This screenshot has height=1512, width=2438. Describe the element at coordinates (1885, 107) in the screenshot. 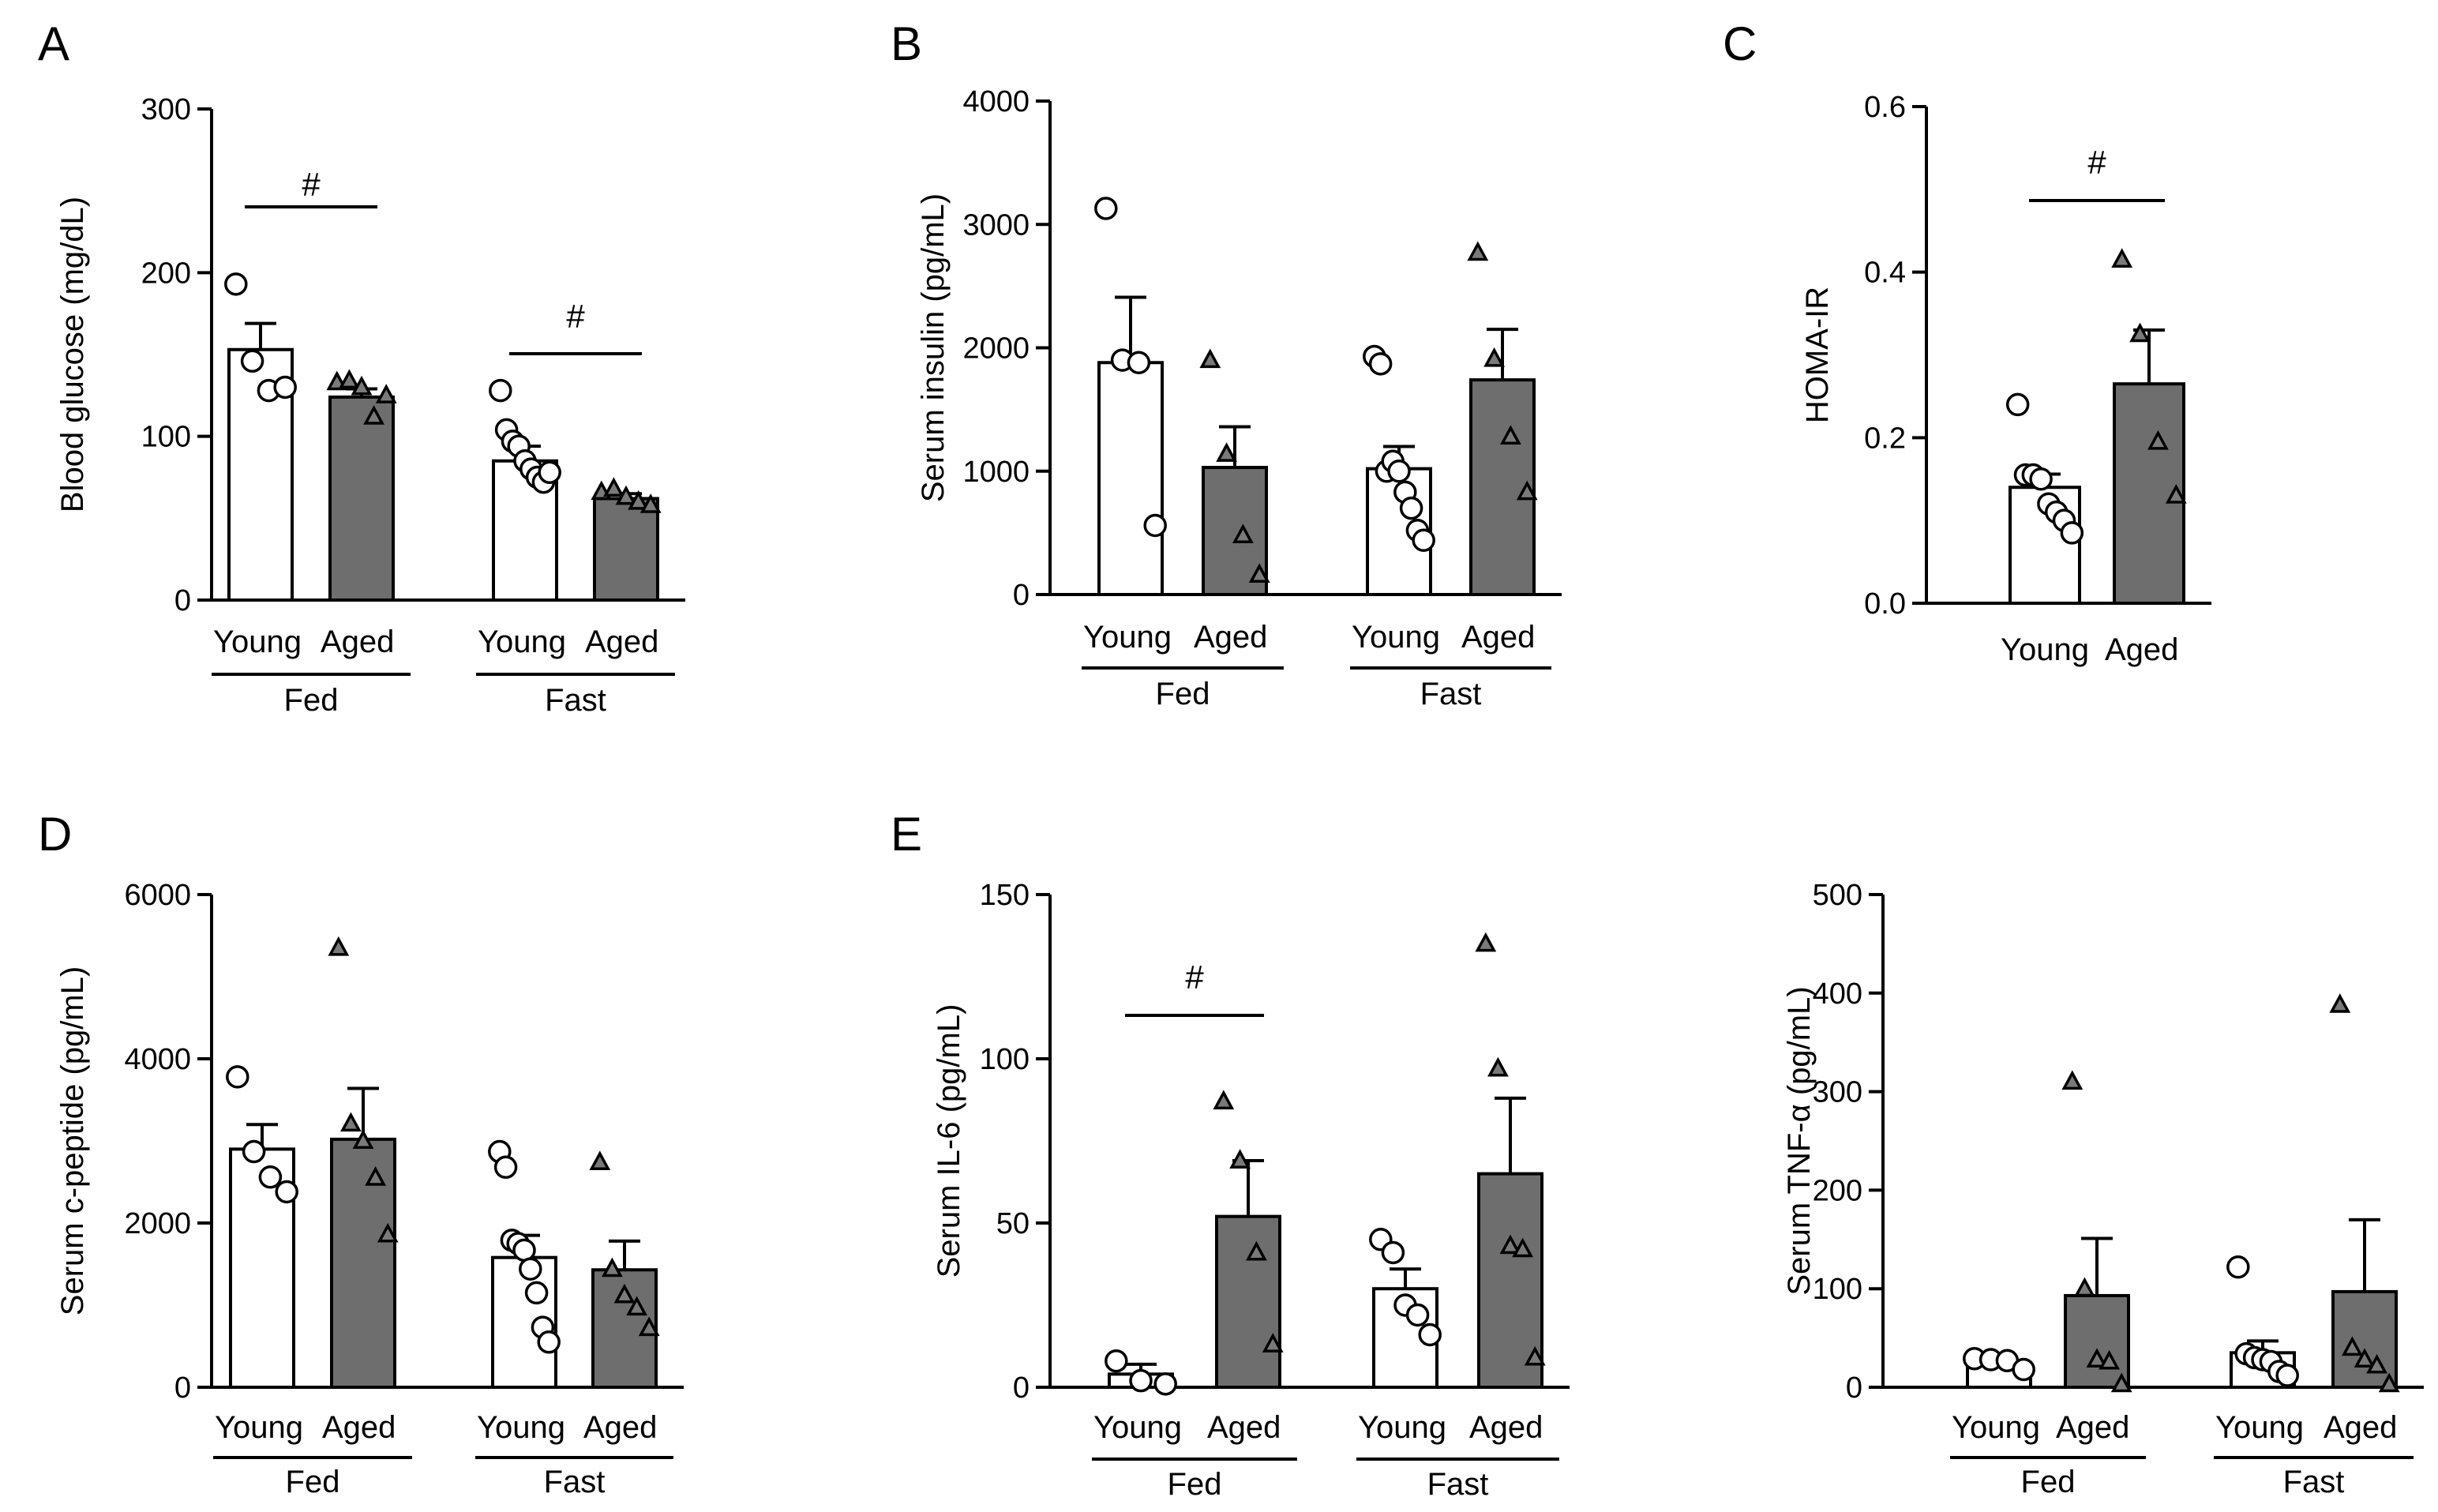

I see `y-tick-label: 0.6` at that location.